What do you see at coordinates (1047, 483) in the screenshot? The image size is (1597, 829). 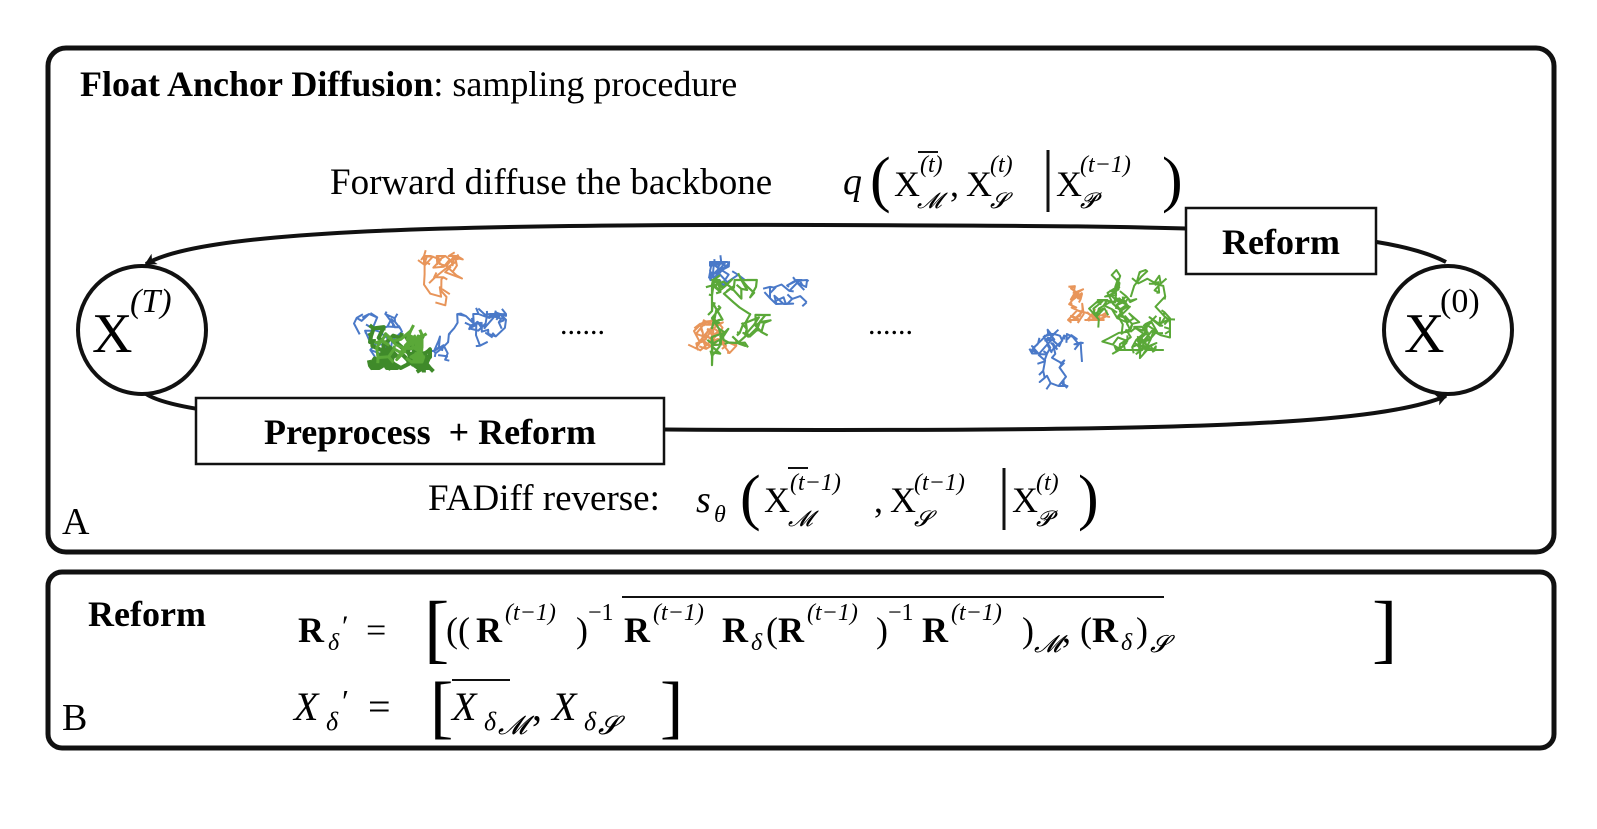 I see `reverse-x-protein-sup: (t)` at bounding box center [1047, 483].